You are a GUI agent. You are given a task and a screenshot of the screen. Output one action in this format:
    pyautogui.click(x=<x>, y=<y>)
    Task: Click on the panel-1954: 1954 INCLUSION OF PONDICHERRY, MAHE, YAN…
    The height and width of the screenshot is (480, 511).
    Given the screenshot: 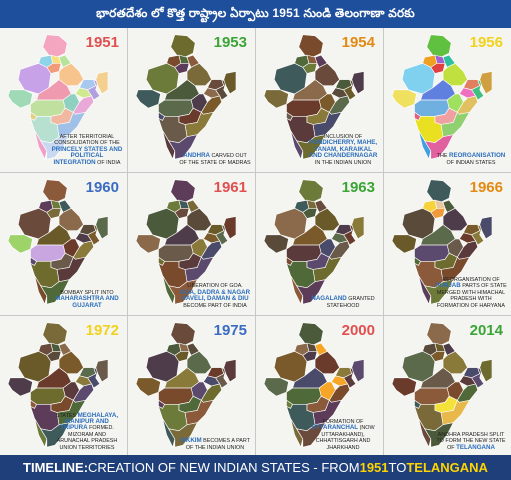 What is the action you would take?
    pyautogui.click(x=319, y=100)
    